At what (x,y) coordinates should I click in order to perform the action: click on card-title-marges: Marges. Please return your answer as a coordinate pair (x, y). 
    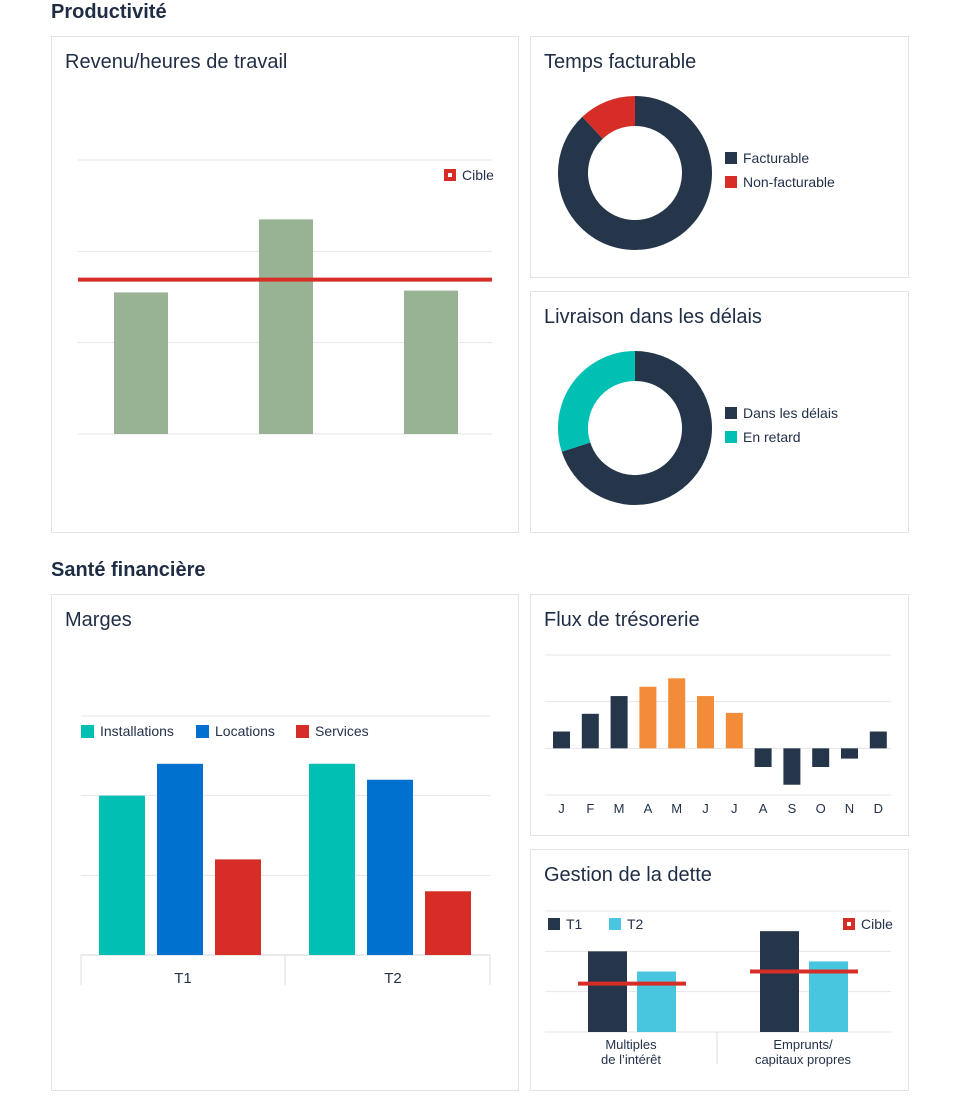
    Looking at the image, I should click on (98, 620).